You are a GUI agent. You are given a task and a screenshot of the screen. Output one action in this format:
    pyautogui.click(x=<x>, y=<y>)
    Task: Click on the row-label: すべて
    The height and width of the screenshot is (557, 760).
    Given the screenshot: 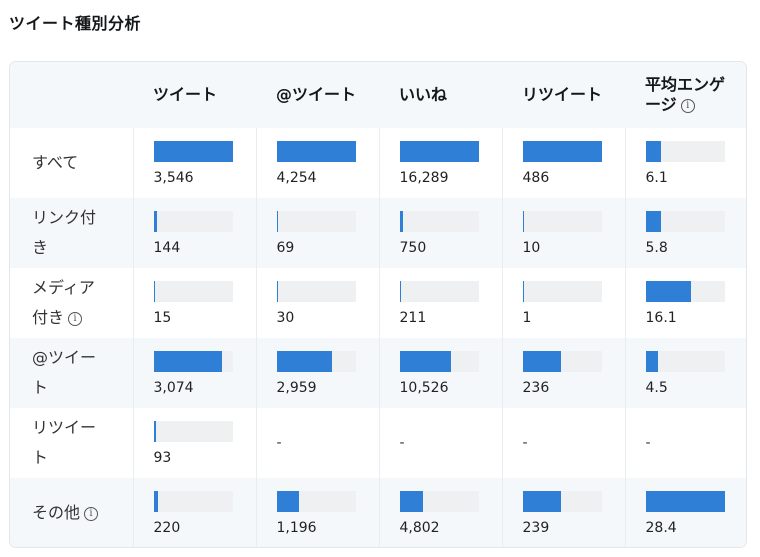 What is the action you would take?
    pyautogui.click(x=55, y=162)
    